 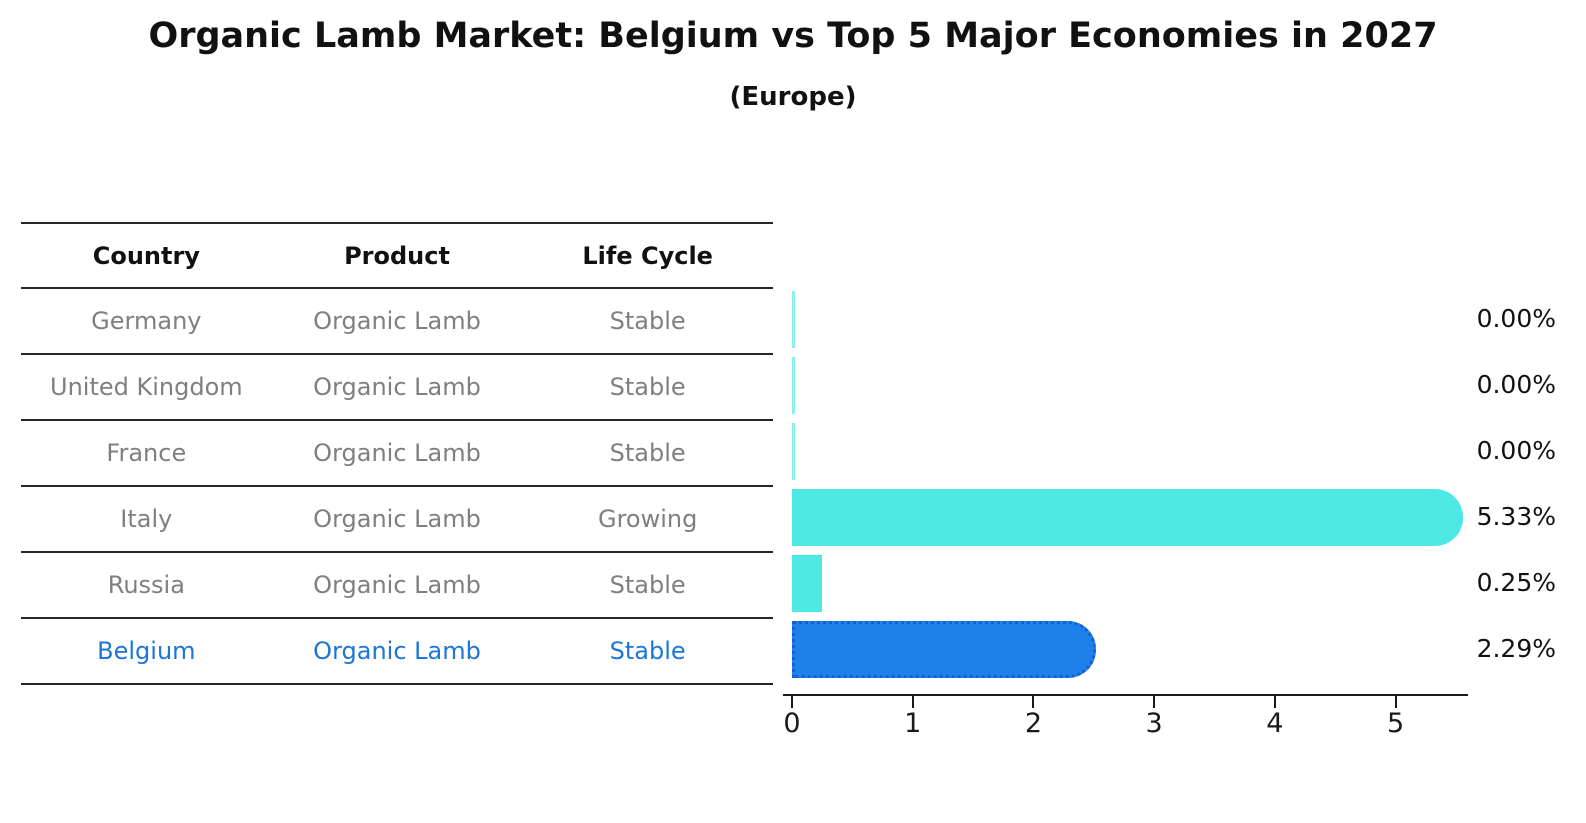 What do you see at coordinates (647, 255) in the screenshot?
I see `column-header-life-cycle: Life Cycle` at bounding box center [647, 255].